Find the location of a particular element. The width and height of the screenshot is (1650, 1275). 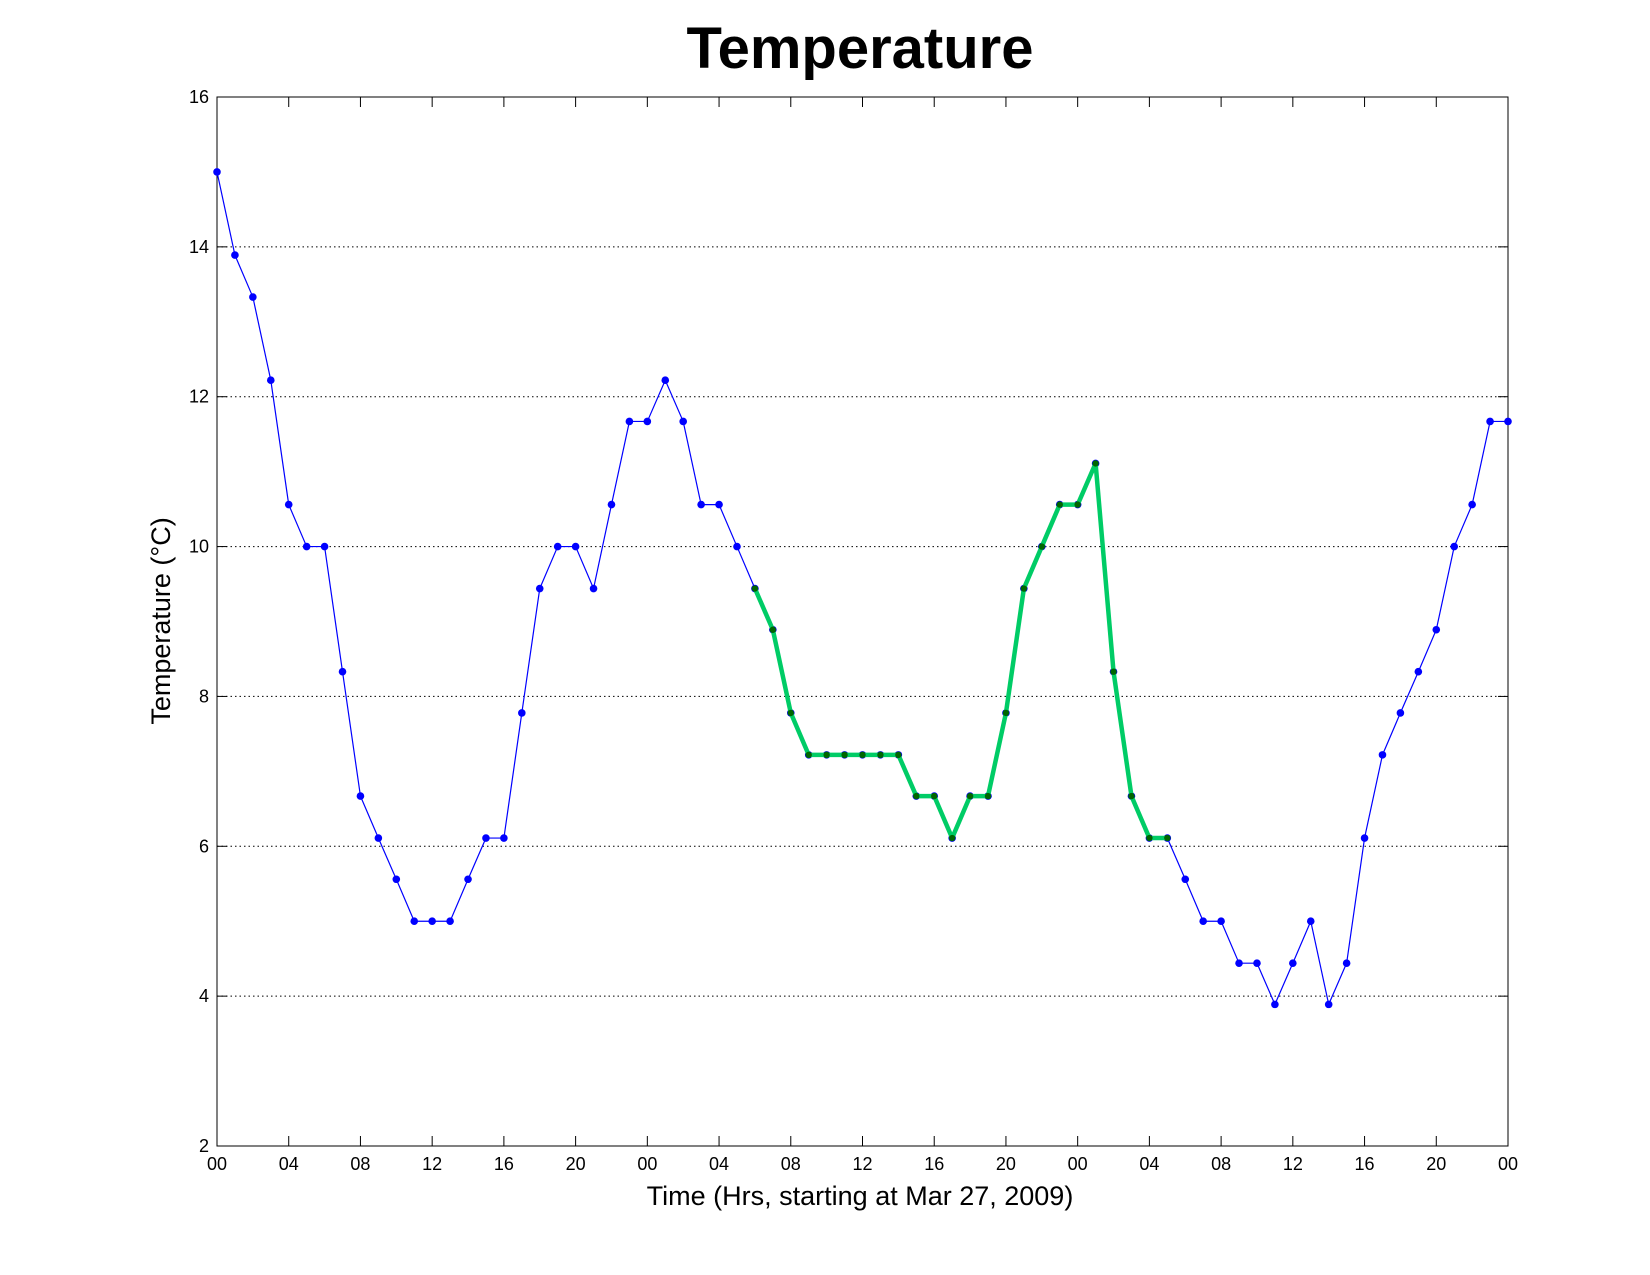

y-tick-label: 6 is located at coordinates (204, 846).